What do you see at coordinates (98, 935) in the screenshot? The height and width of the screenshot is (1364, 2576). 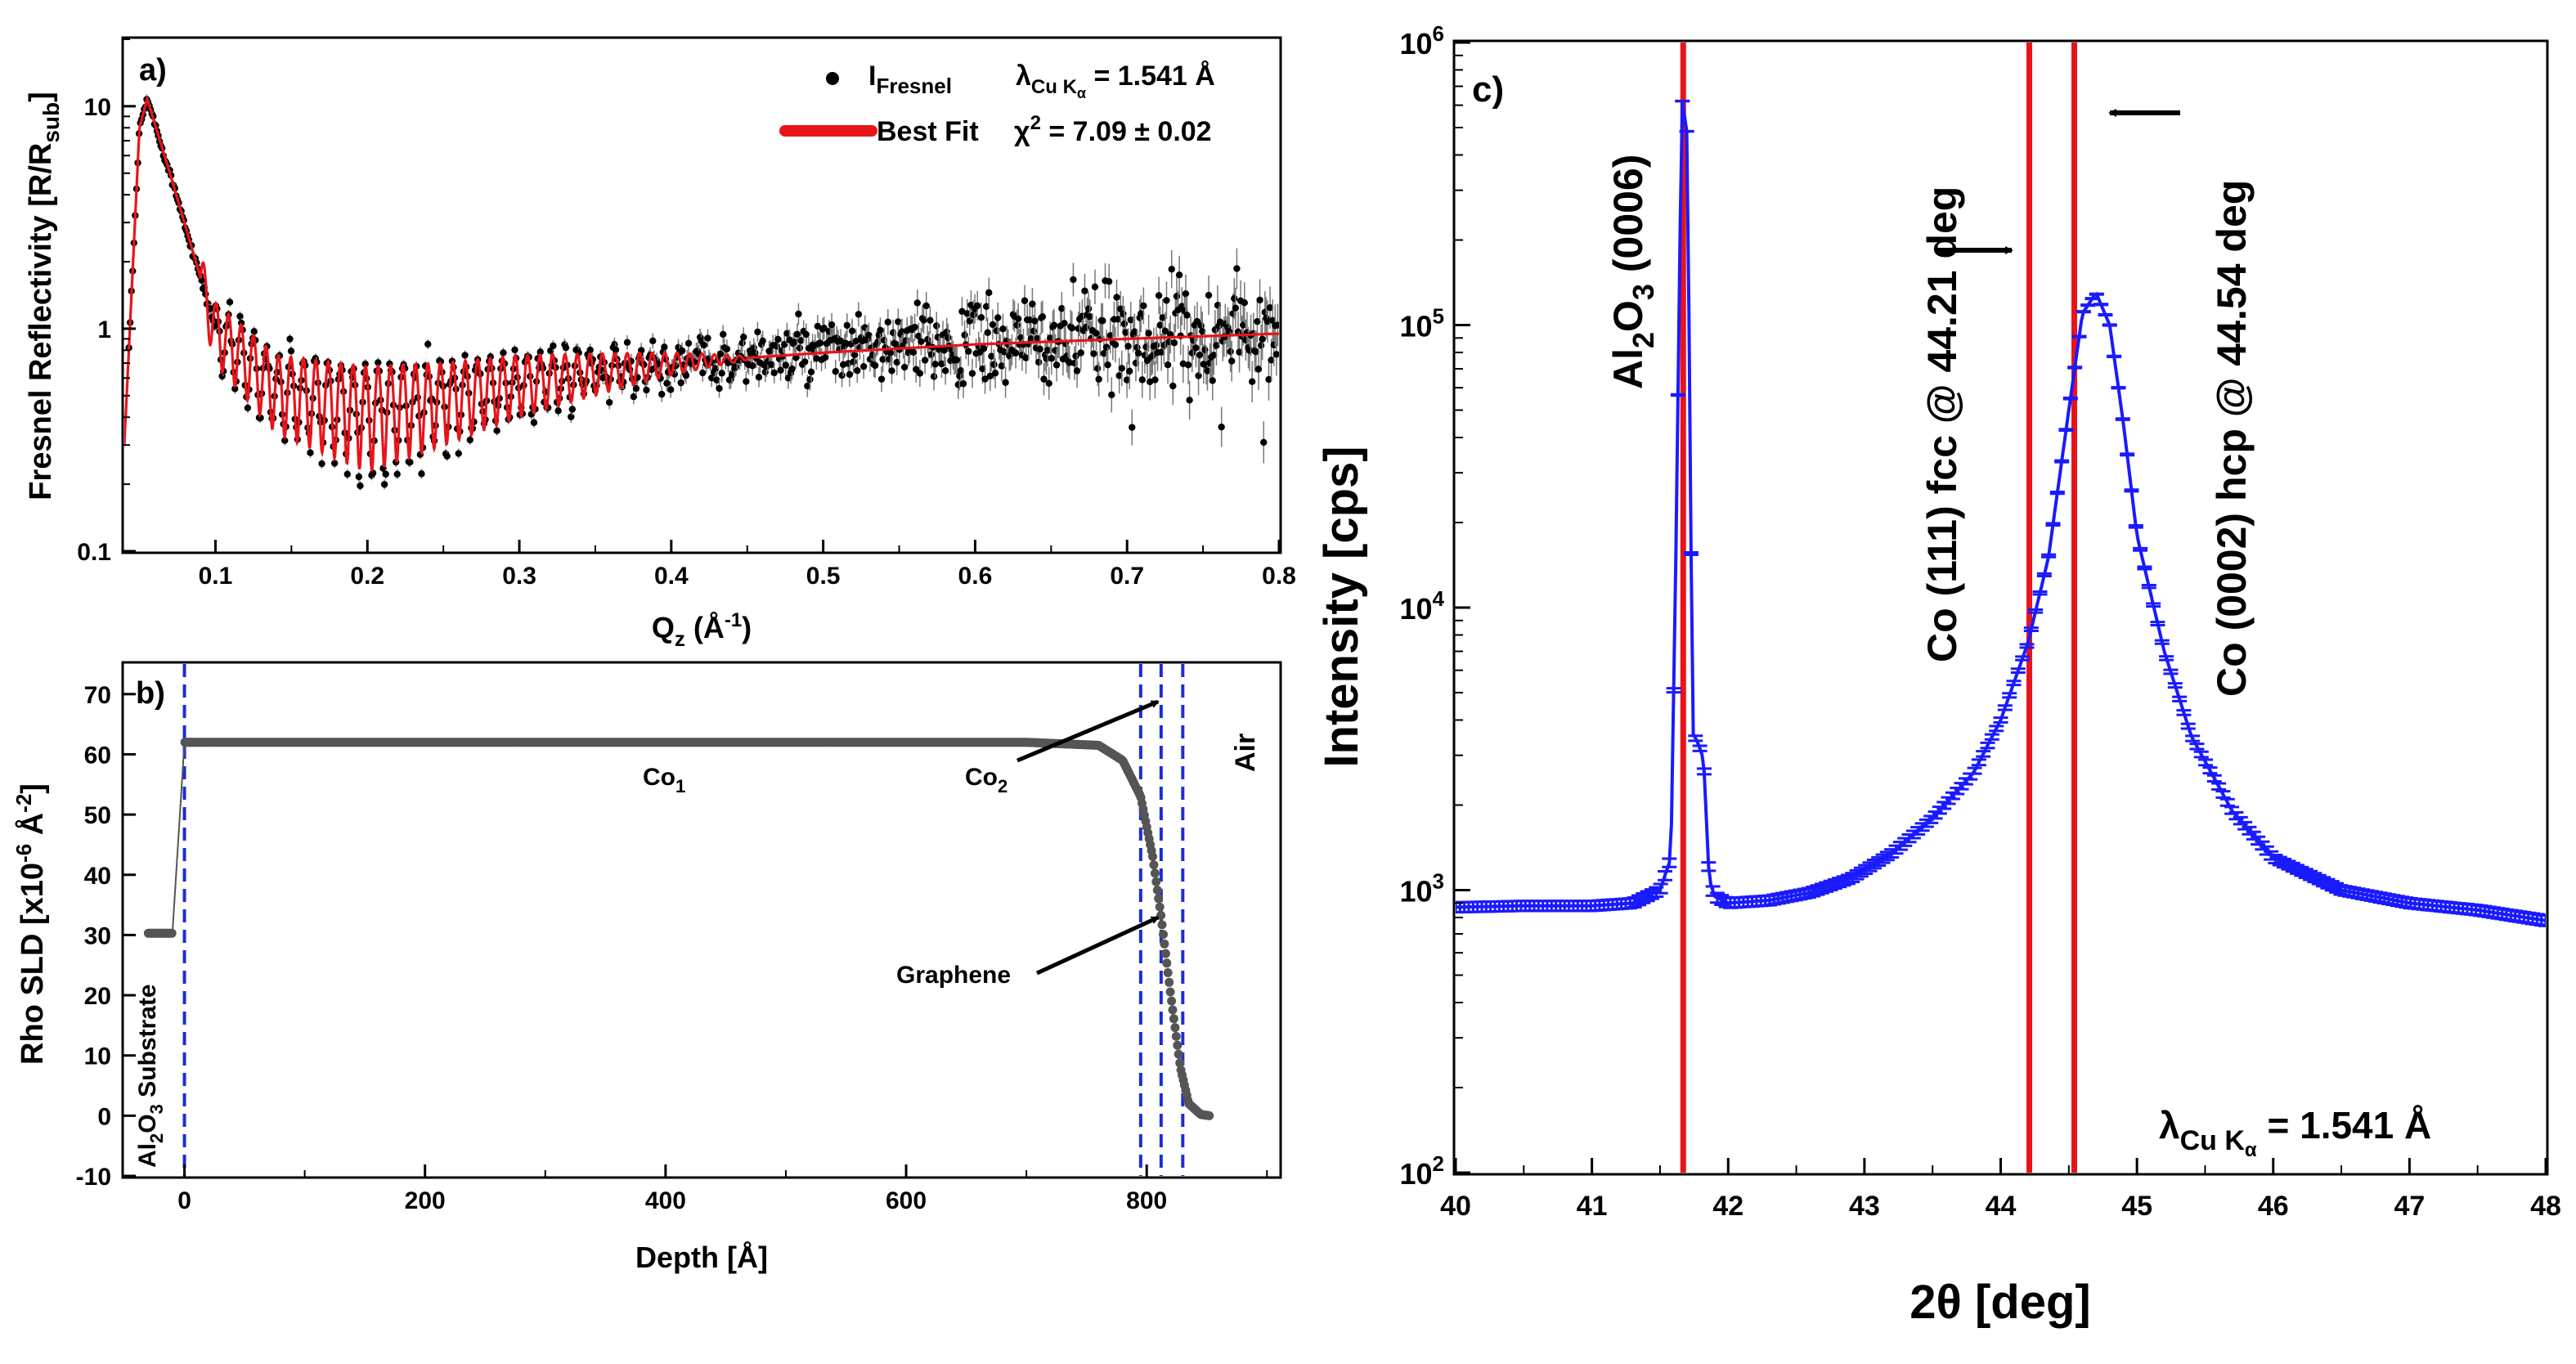 I see `y-tick-label: 30` at bounding box center [98, 935].